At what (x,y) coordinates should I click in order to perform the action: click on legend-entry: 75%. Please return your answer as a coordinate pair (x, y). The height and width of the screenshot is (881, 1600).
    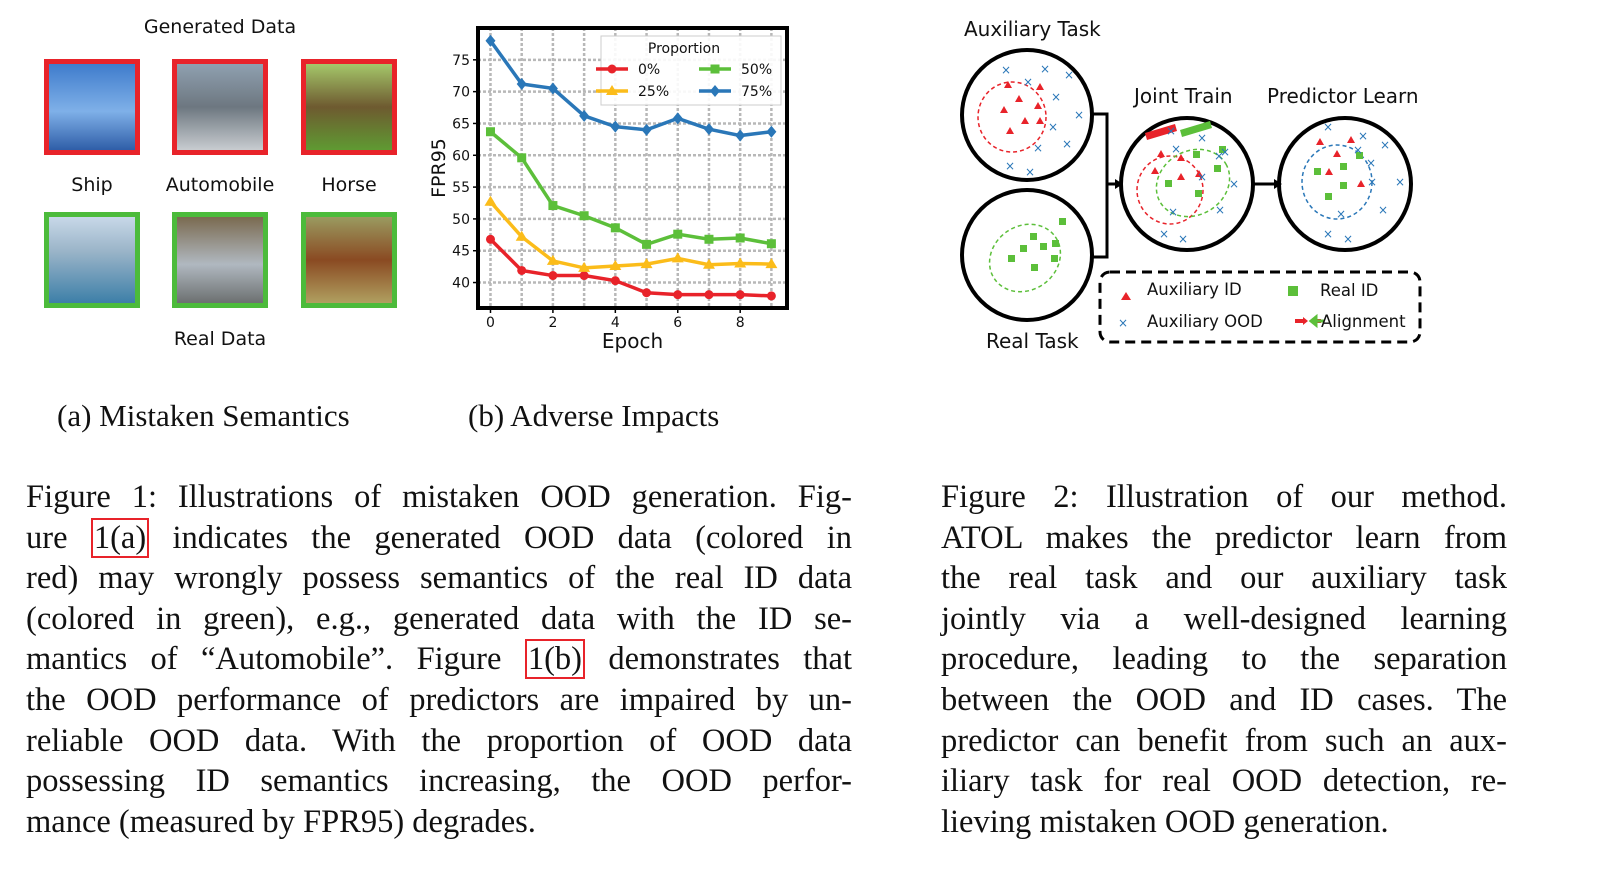
    Looking at the image, I should click on (756, 92).